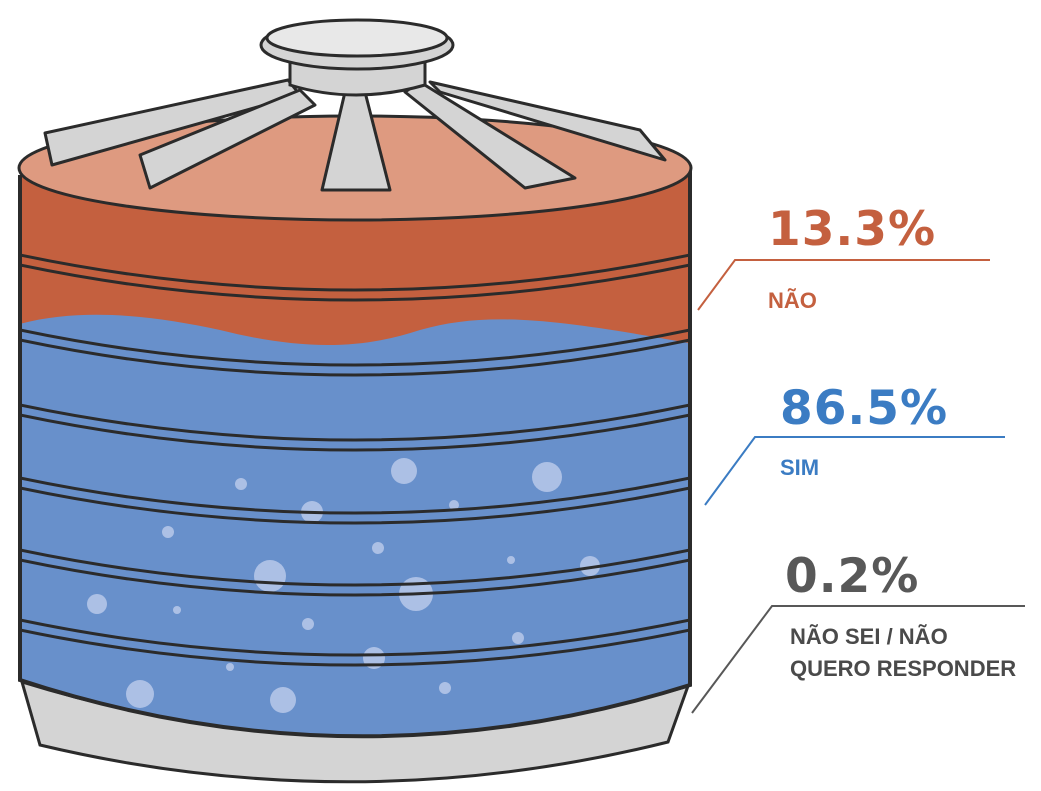 The height and width of the screenshot is (791, 1041). Describe the element at coordinates (792, 300) in the screenshot. I see `category-label-nao: NÃO` at that location.